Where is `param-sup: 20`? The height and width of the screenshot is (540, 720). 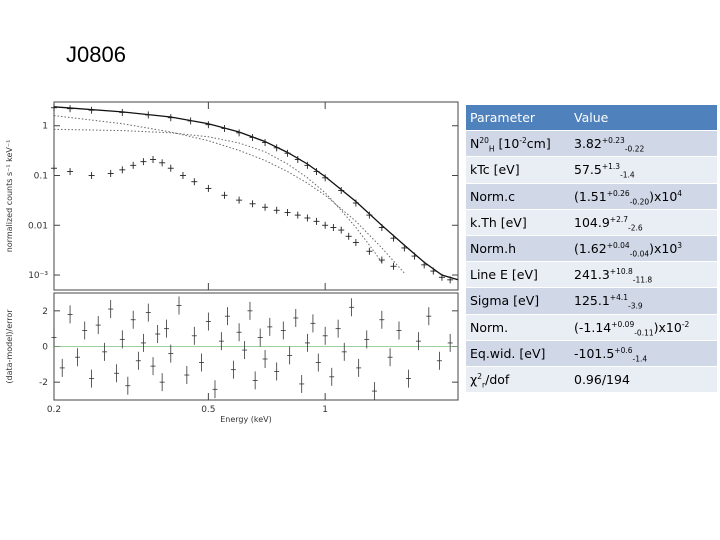
param-sup: 20 is located at coordinates (484, 141).